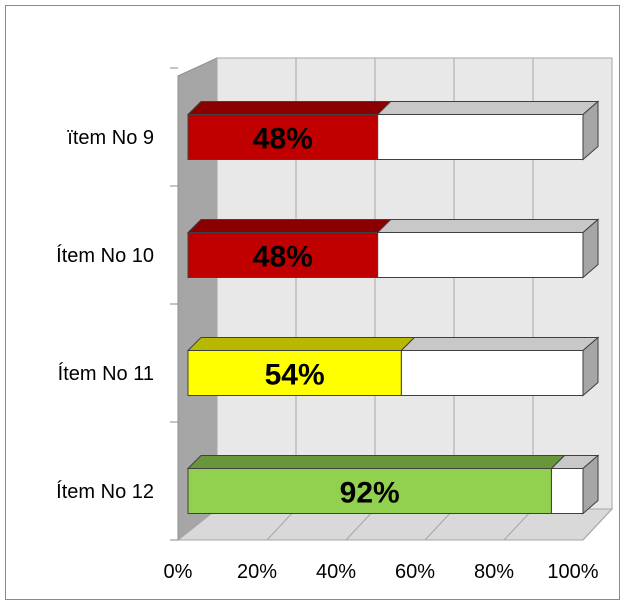  Describe the element at coordinates (494, 572) in the screenshot. I see `x-tick-label: 80%` at that location.